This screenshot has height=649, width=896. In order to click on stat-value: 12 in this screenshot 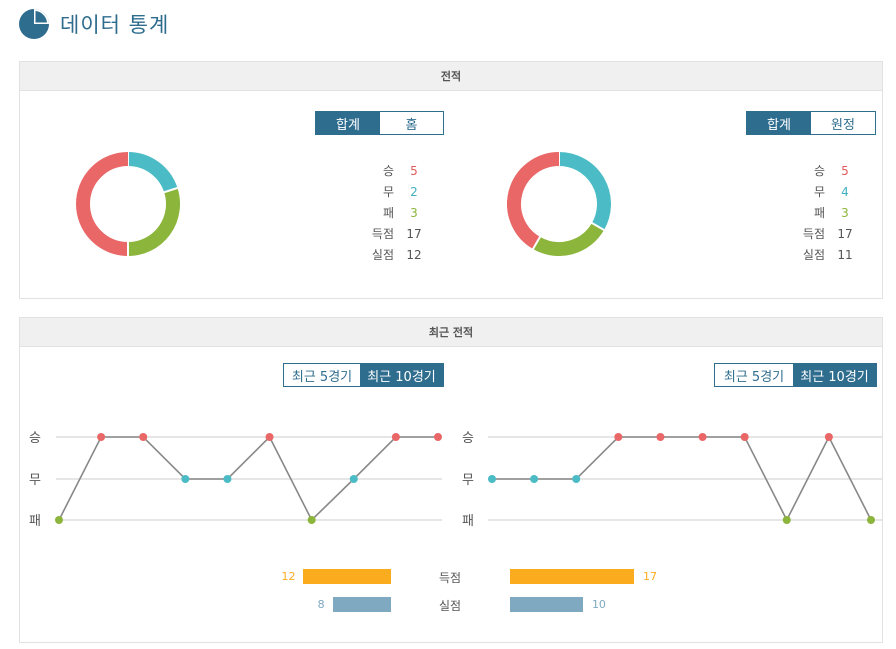, I will do `click(414, 254)`.